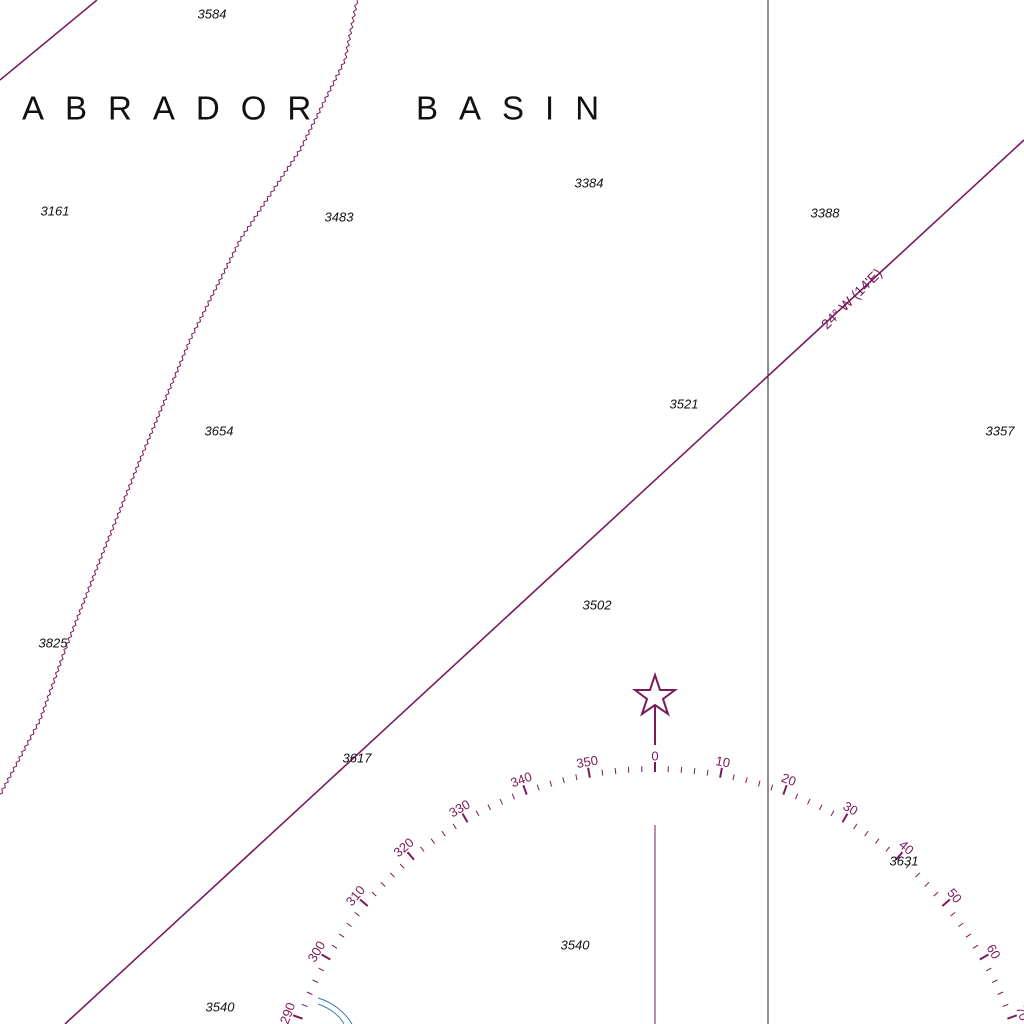 This screenshot has height=1024, width=1024. Describe the element at coordinates (340, 216) in the screenshot. I see `sounding: 3483` at that location.